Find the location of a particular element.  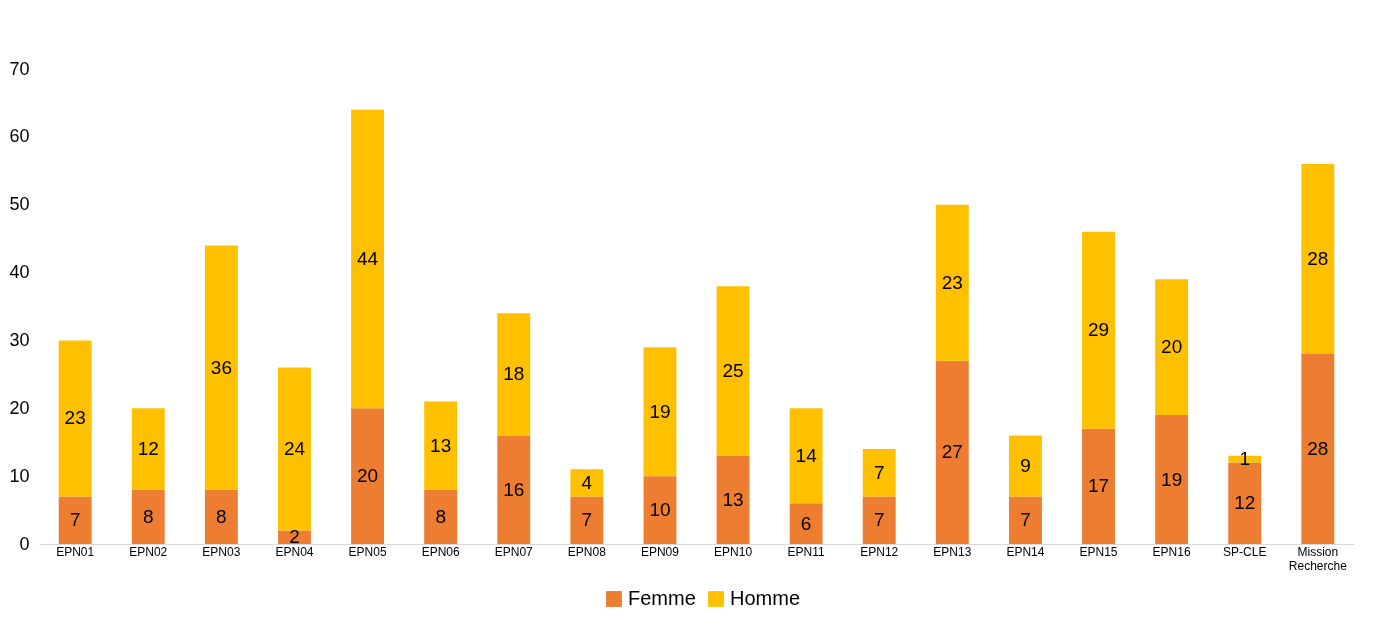

data-label: 24 is located at coordinates (294, 448).